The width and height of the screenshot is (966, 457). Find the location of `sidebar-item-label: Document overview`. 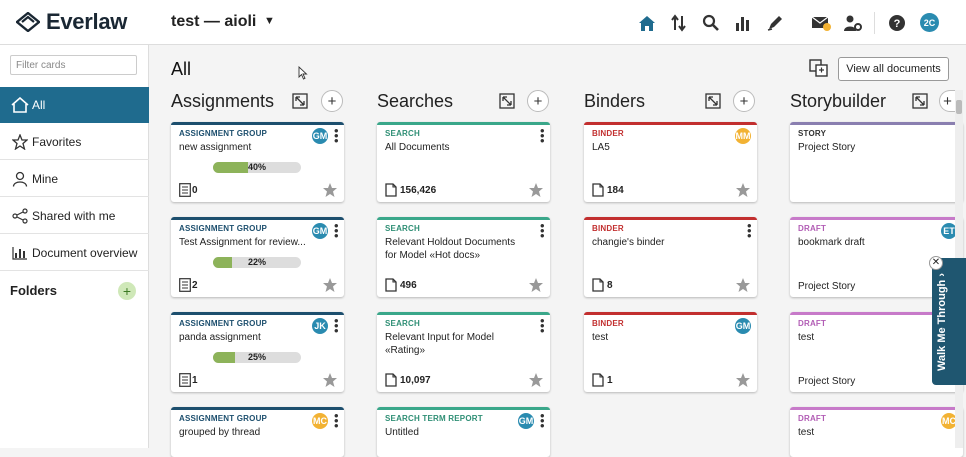

sidebar-item-label: Document overview is located at coordinates (85, 252).